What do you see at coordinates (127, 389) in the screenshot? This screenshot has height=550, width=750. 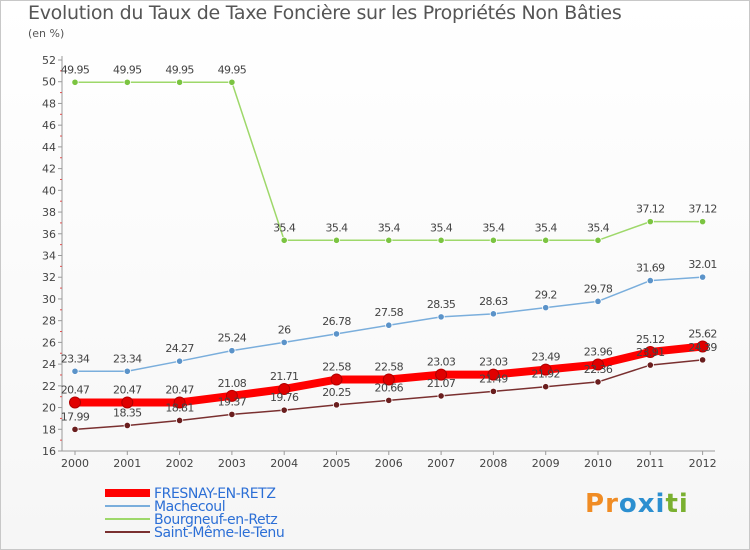 I see `data-label-fresnay-en-retz: 20.47` at bounding box center [127, 389].